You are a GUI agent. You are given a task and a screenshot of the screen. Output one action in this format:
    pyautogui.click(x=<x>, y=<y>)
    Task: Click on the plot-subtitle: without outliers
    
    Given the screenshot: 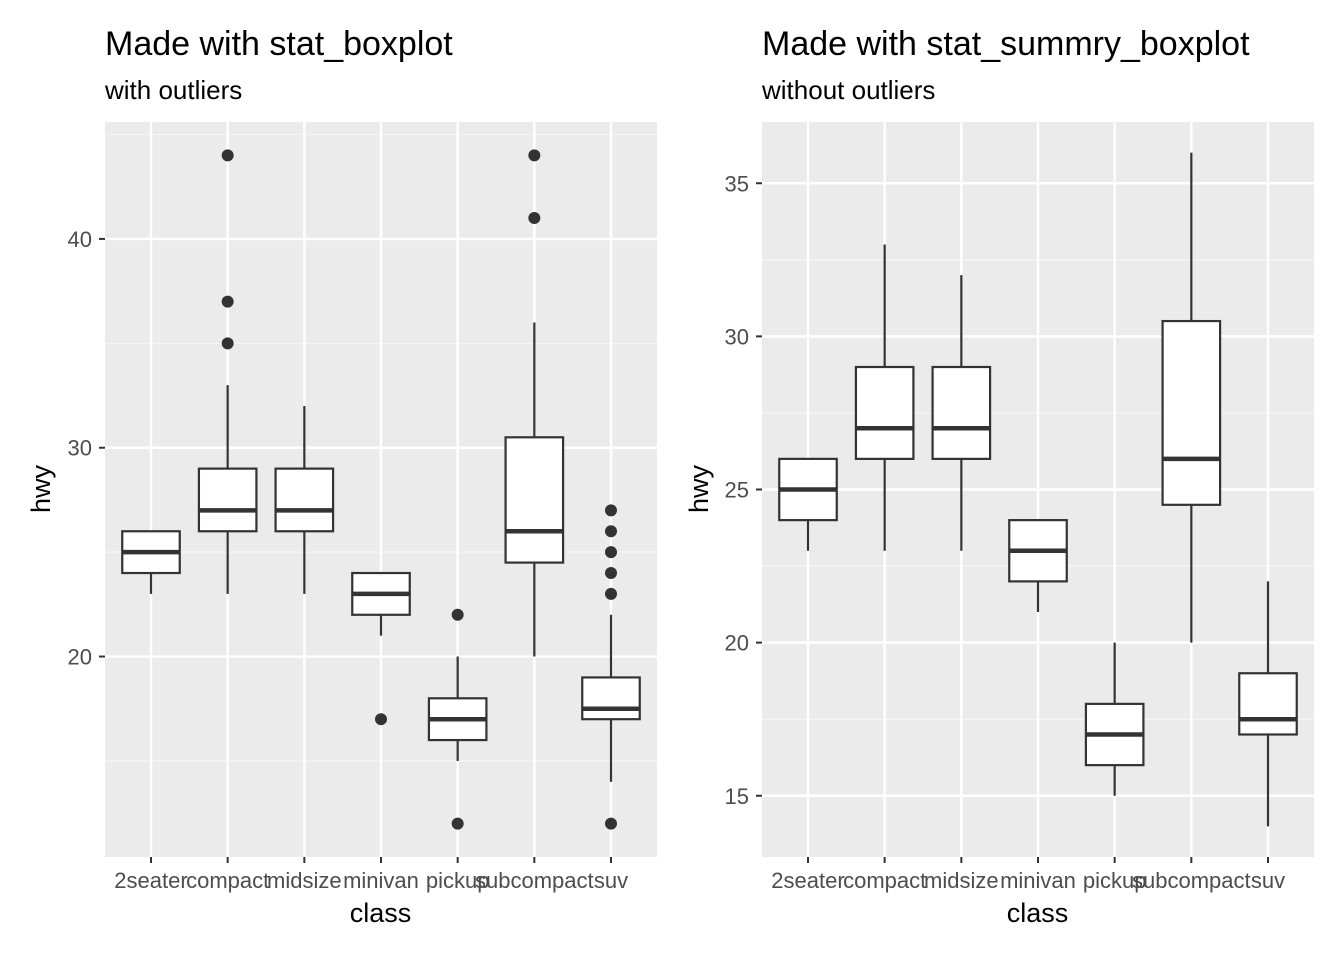 What is the action you would take?
    pyautogui.click(x=848, y=90)
    